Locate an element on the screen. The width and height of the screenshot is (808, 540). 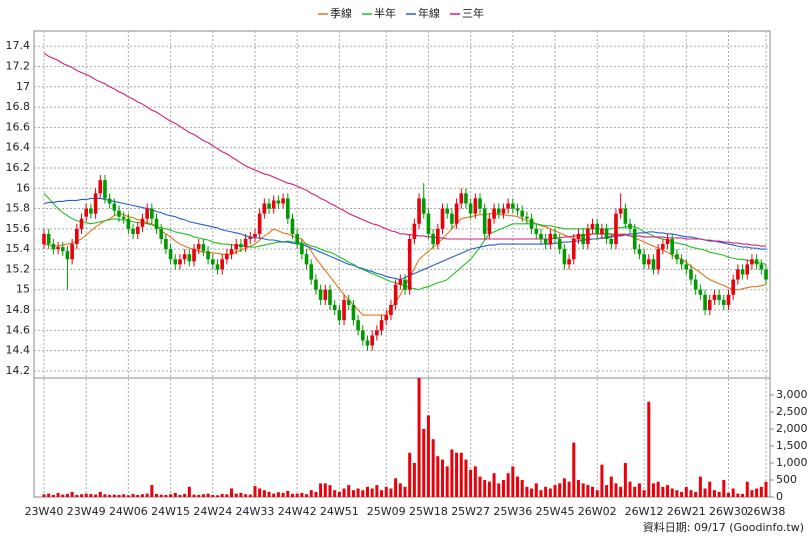
legend-label: 年線 is located at coordinates (429, 13).